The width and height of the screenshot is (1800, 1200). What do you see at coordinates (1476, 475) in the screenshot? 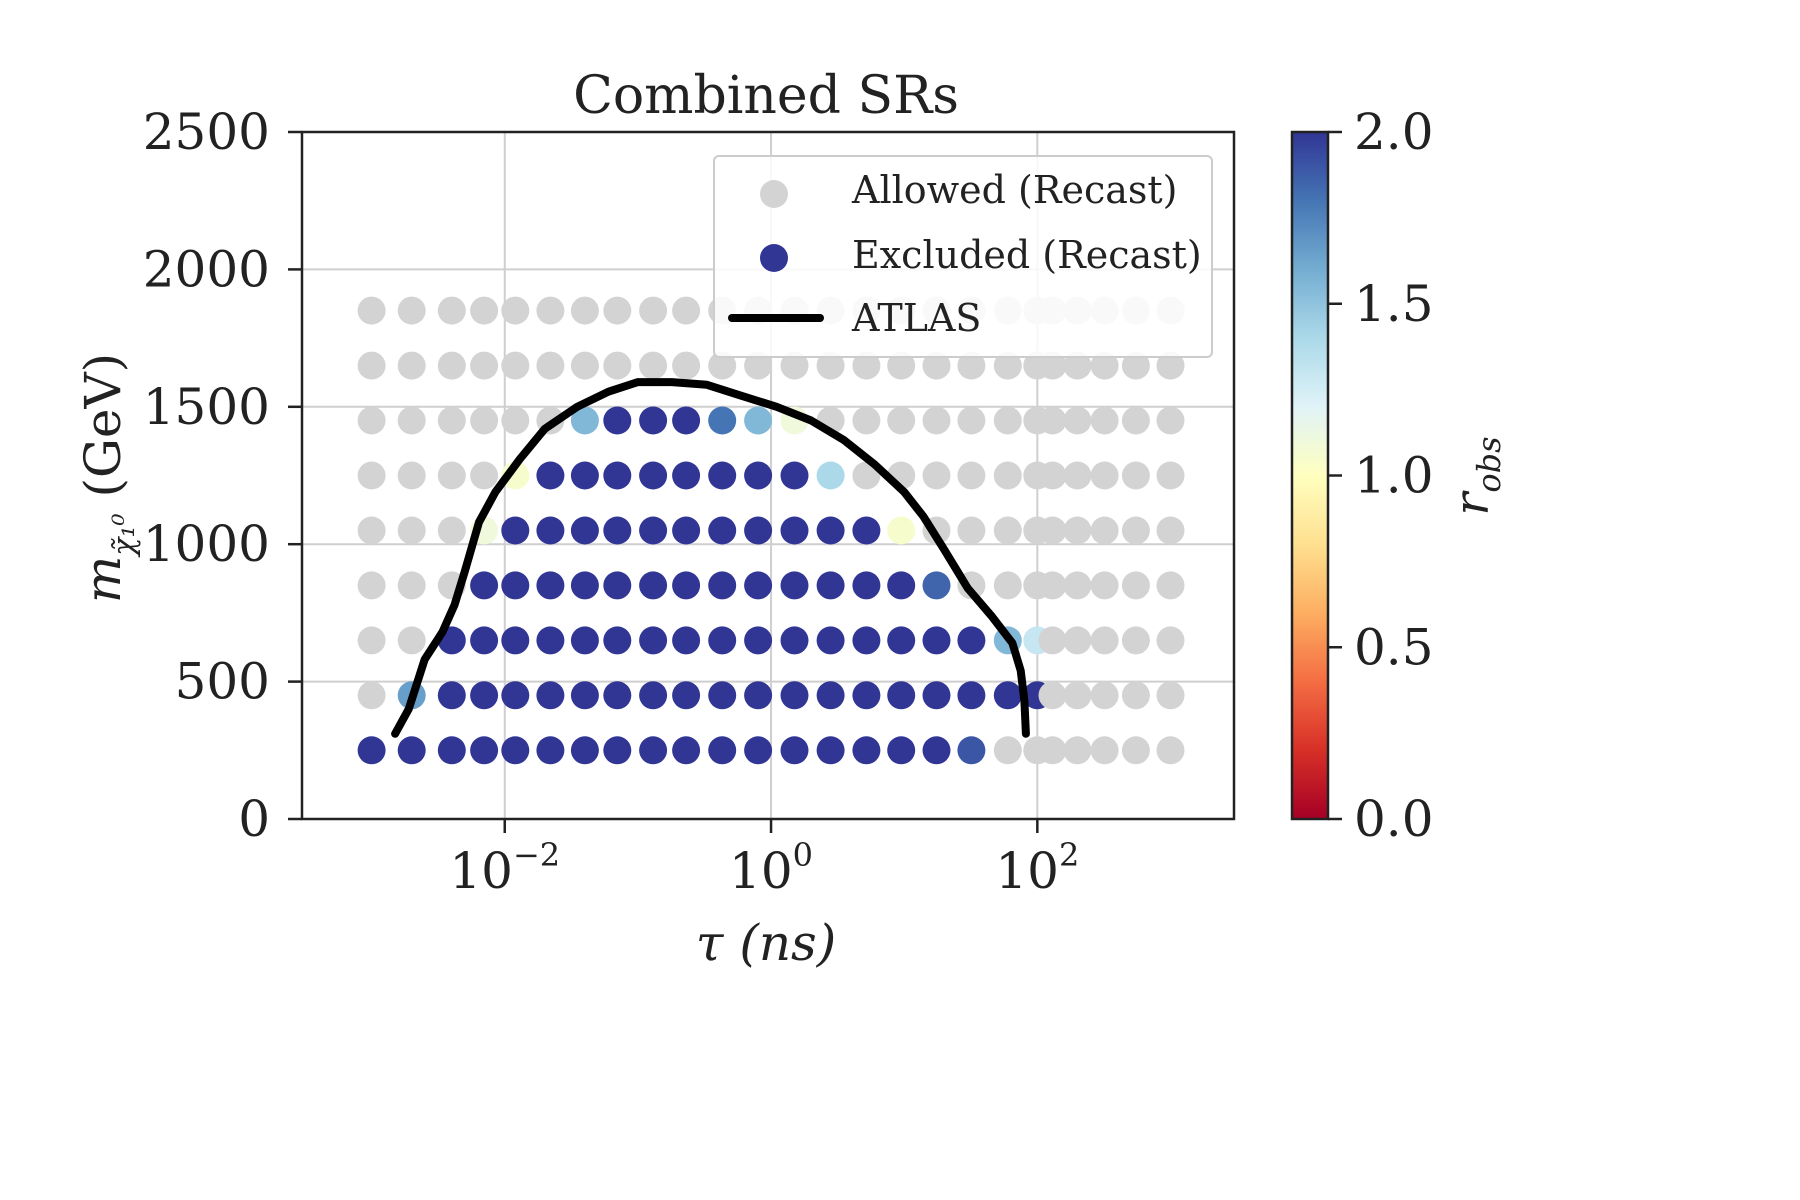
I see `svg-text: robs` at bounding box center [1476, 475].